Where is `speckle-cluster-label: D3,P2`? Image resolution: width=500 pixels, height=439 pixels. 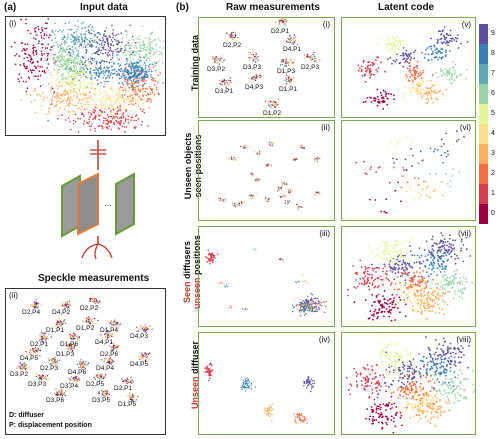
speckle-cluster-label: D3,P2 is located at coordinates (19, 374).